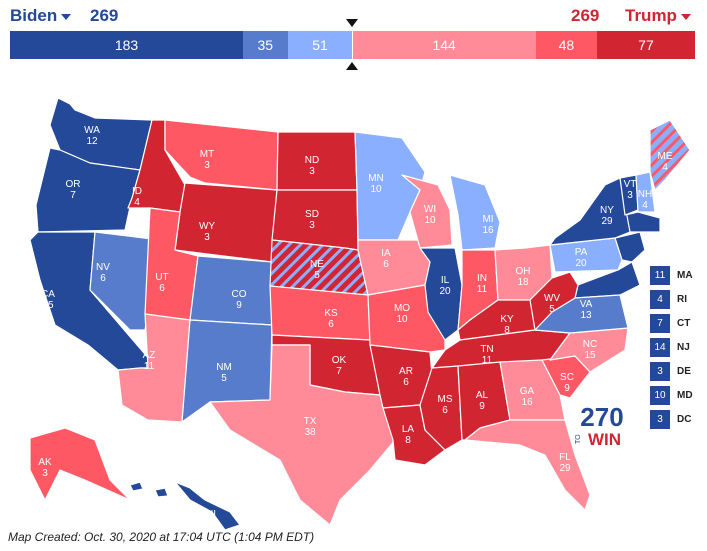  Describe the element at coordinates (239, 294) in the screenshot. I see `state-abbr-label: CO` at that location.